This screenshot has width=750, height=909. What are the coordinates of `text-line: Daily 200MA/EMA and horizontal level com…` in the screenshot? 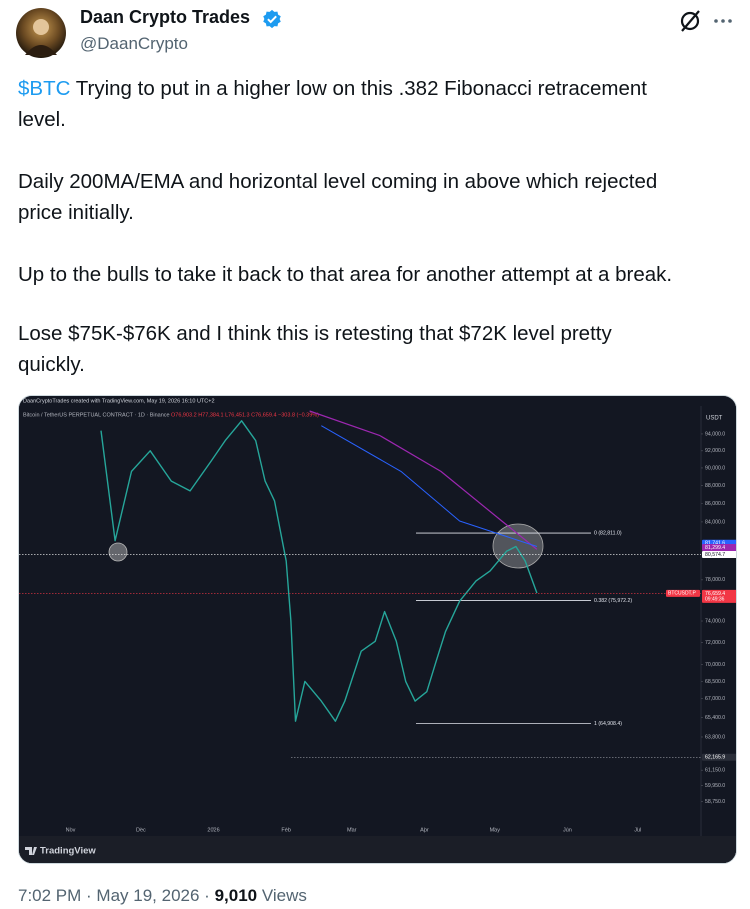 It's located at (338, 181).